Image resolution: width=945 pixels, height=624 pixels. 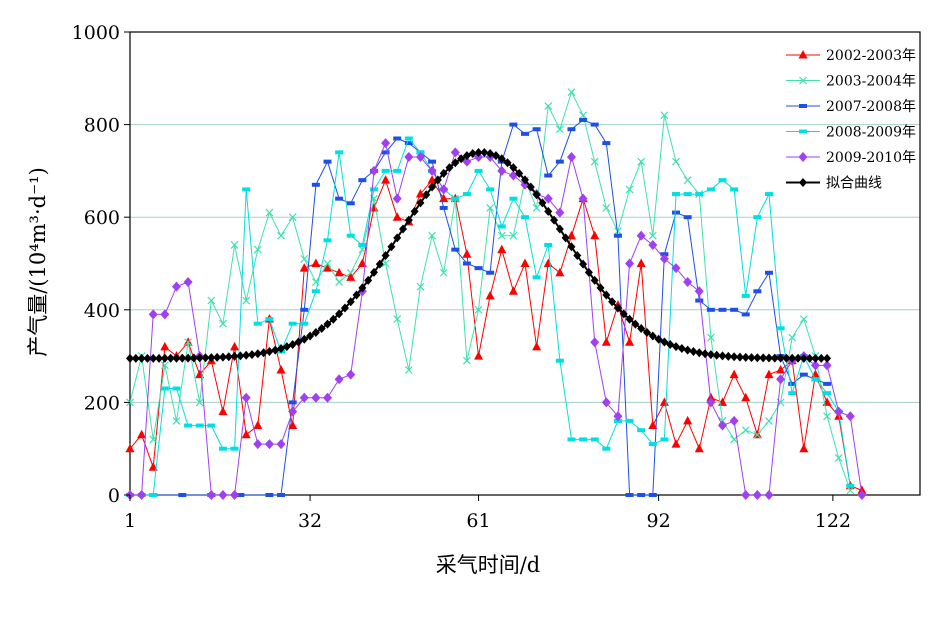 What do you see at coordinates (803, 182) in the screenshot?
I see `legend-swatch-marker` at bounding box center [803, 182].